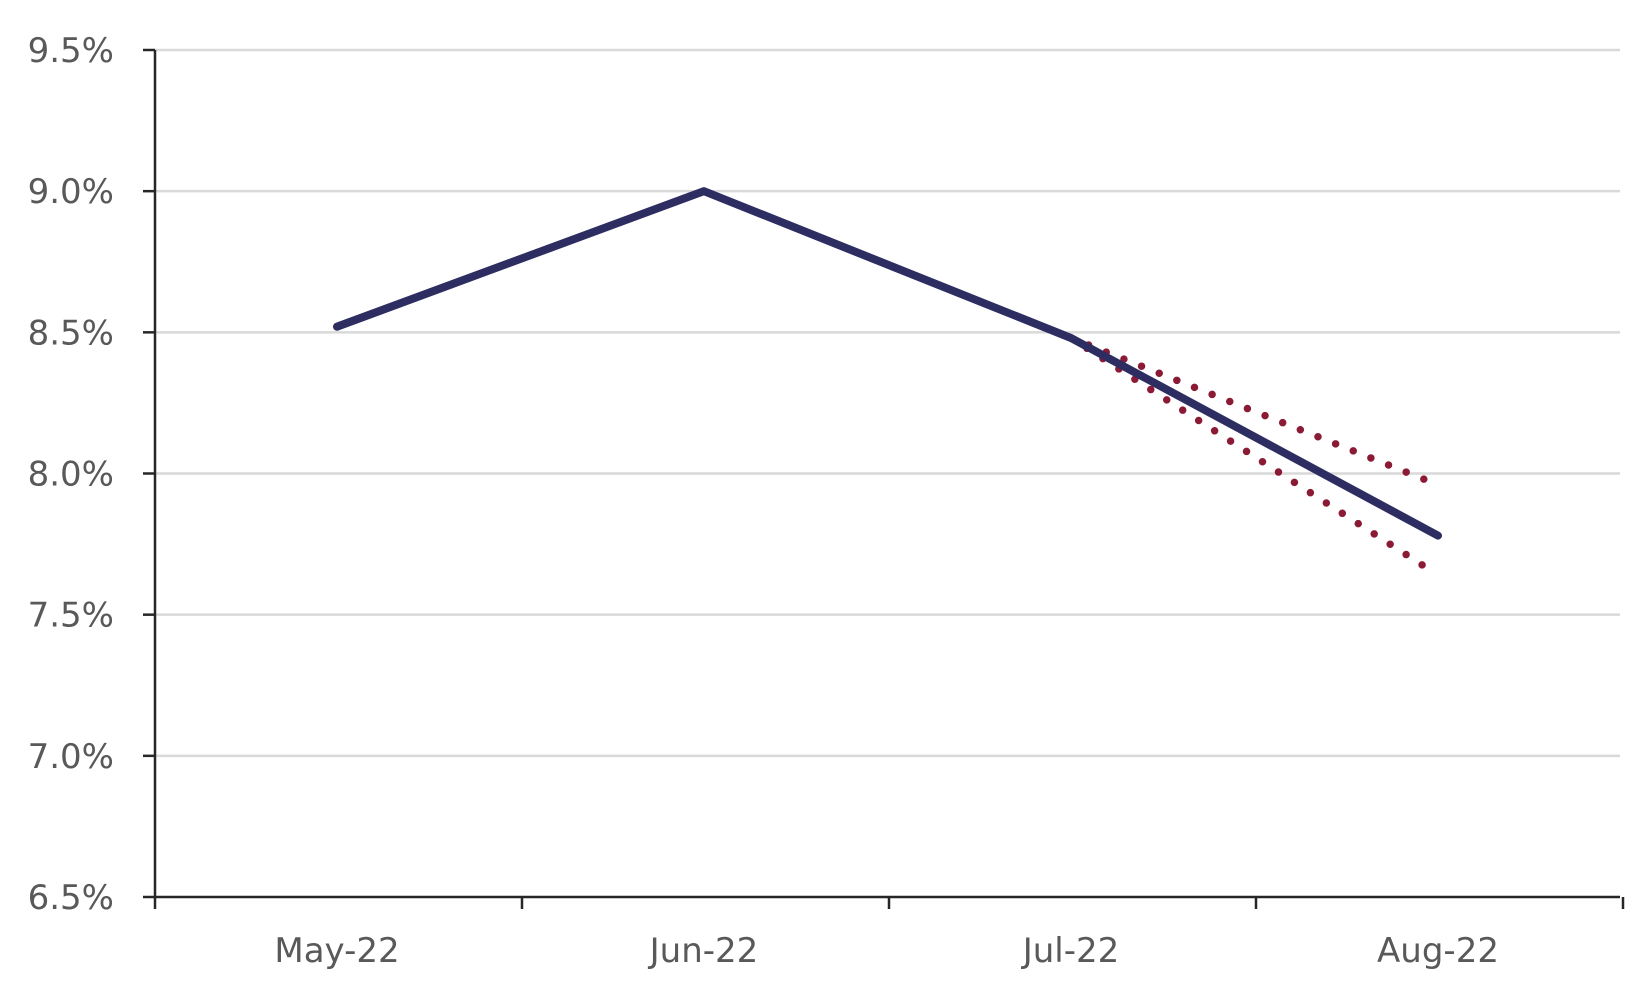 Image resolution: width=1650 pixels, height=990 pixels. Describe the element at coordinates (889, 903) in the screenshot. I see `x-axis-ticks` at that location.